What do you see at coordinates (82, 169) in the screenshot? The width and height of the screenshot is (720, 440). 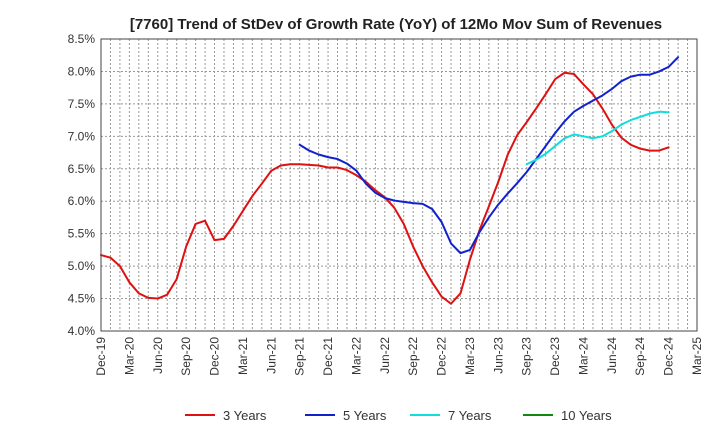 I see `y-tick-label: 6.5%` at bounding box center [82, 169].